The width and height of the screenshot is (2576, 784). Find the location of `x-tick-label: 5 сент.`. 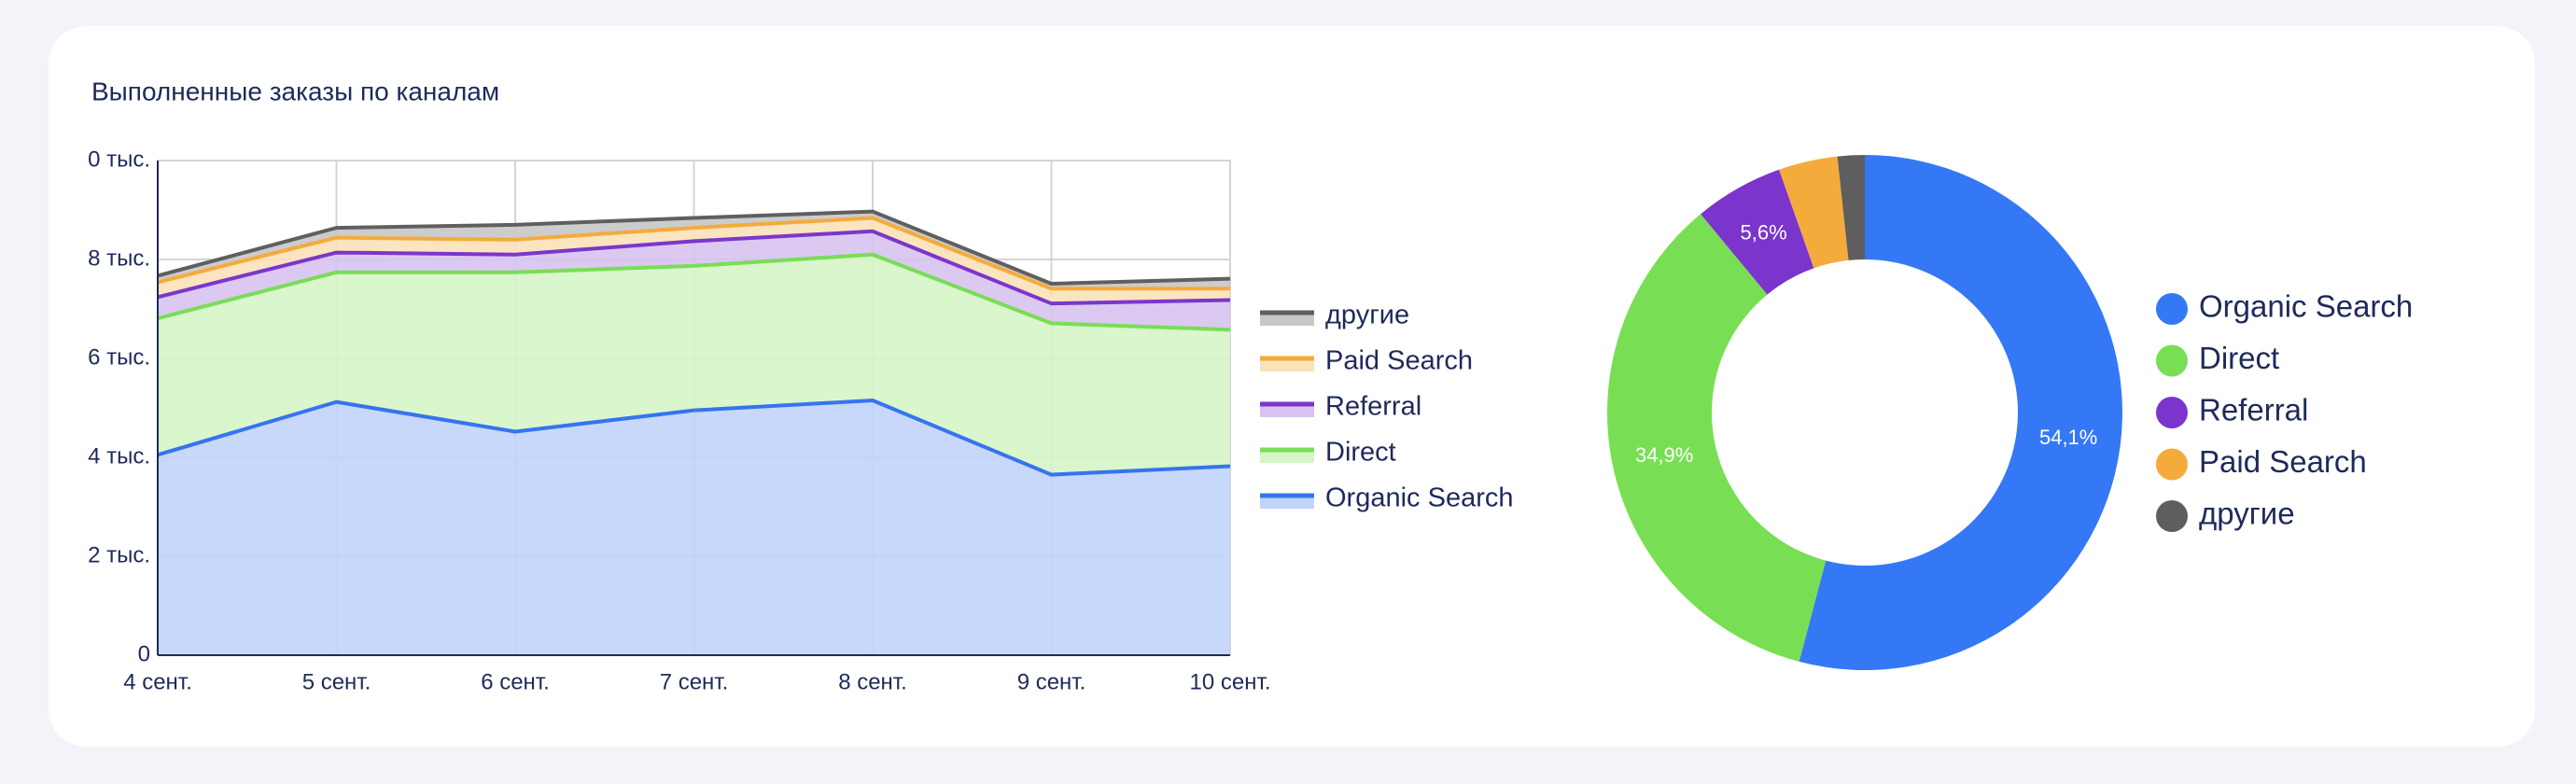

x-tick-label: 5 сент. is located at coordinates (336, 681).